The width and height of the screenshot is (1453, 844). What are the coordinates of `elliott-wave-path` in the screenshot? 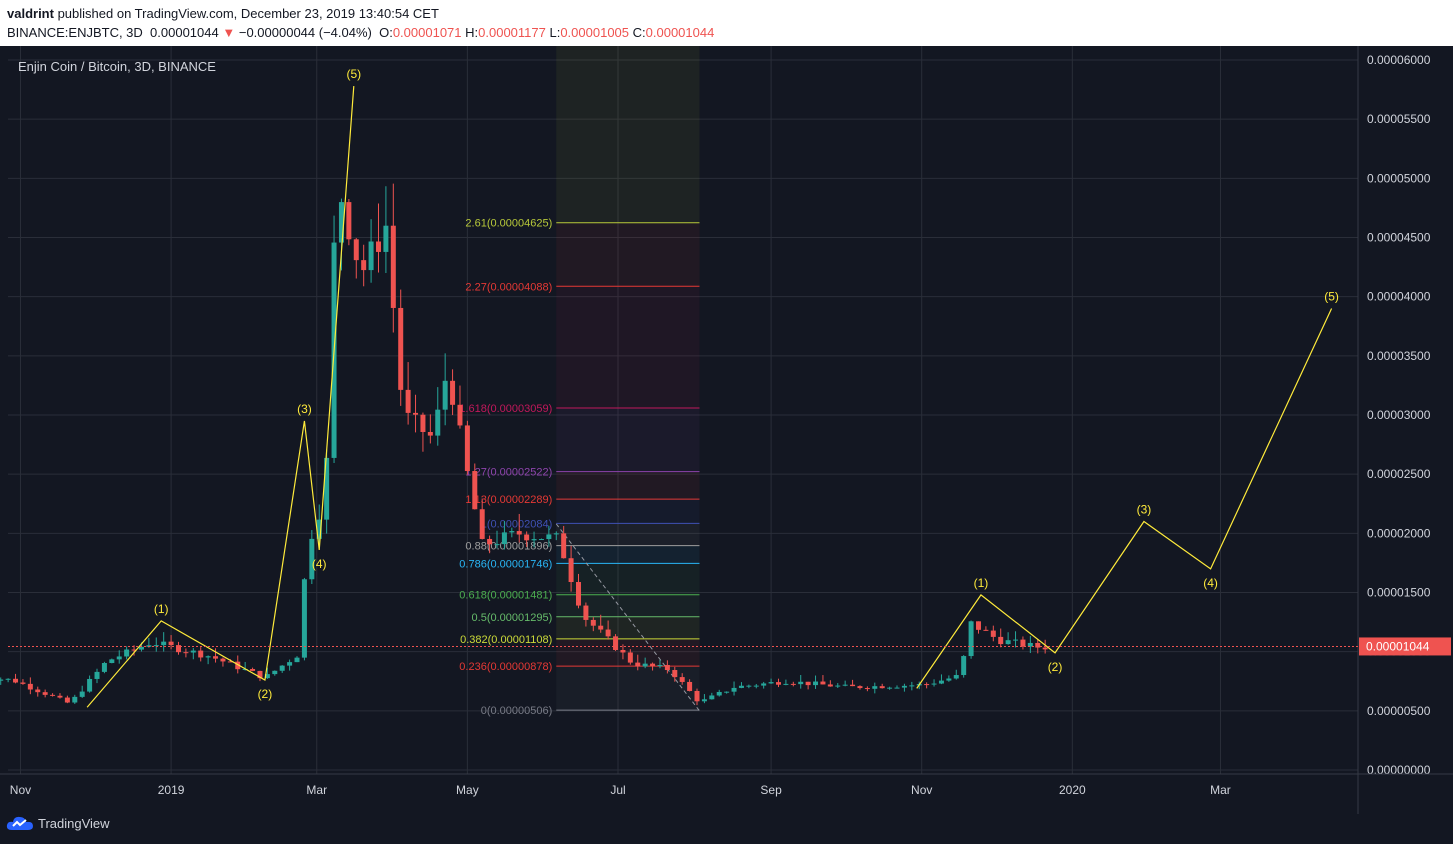 It's located at (220, 396).